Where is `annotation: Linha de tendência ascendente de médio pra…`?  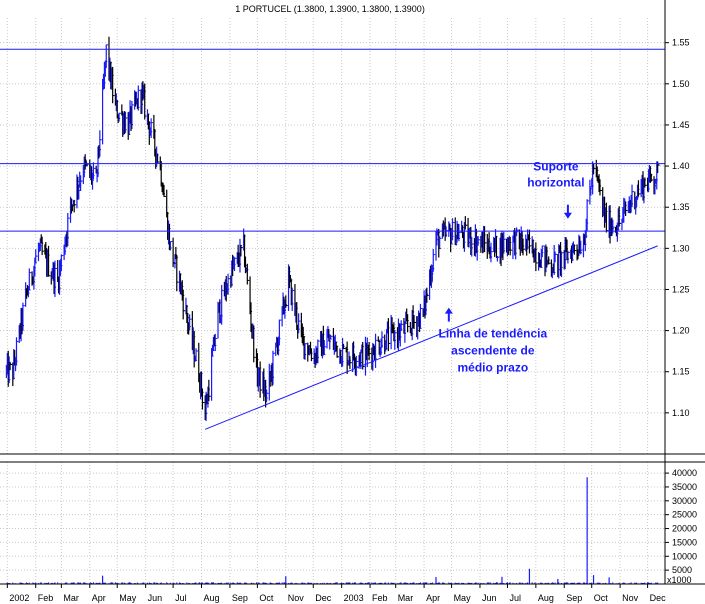 annotation: Linha de tendência ascendente de médio pra… is located at coordinates (492, 341).